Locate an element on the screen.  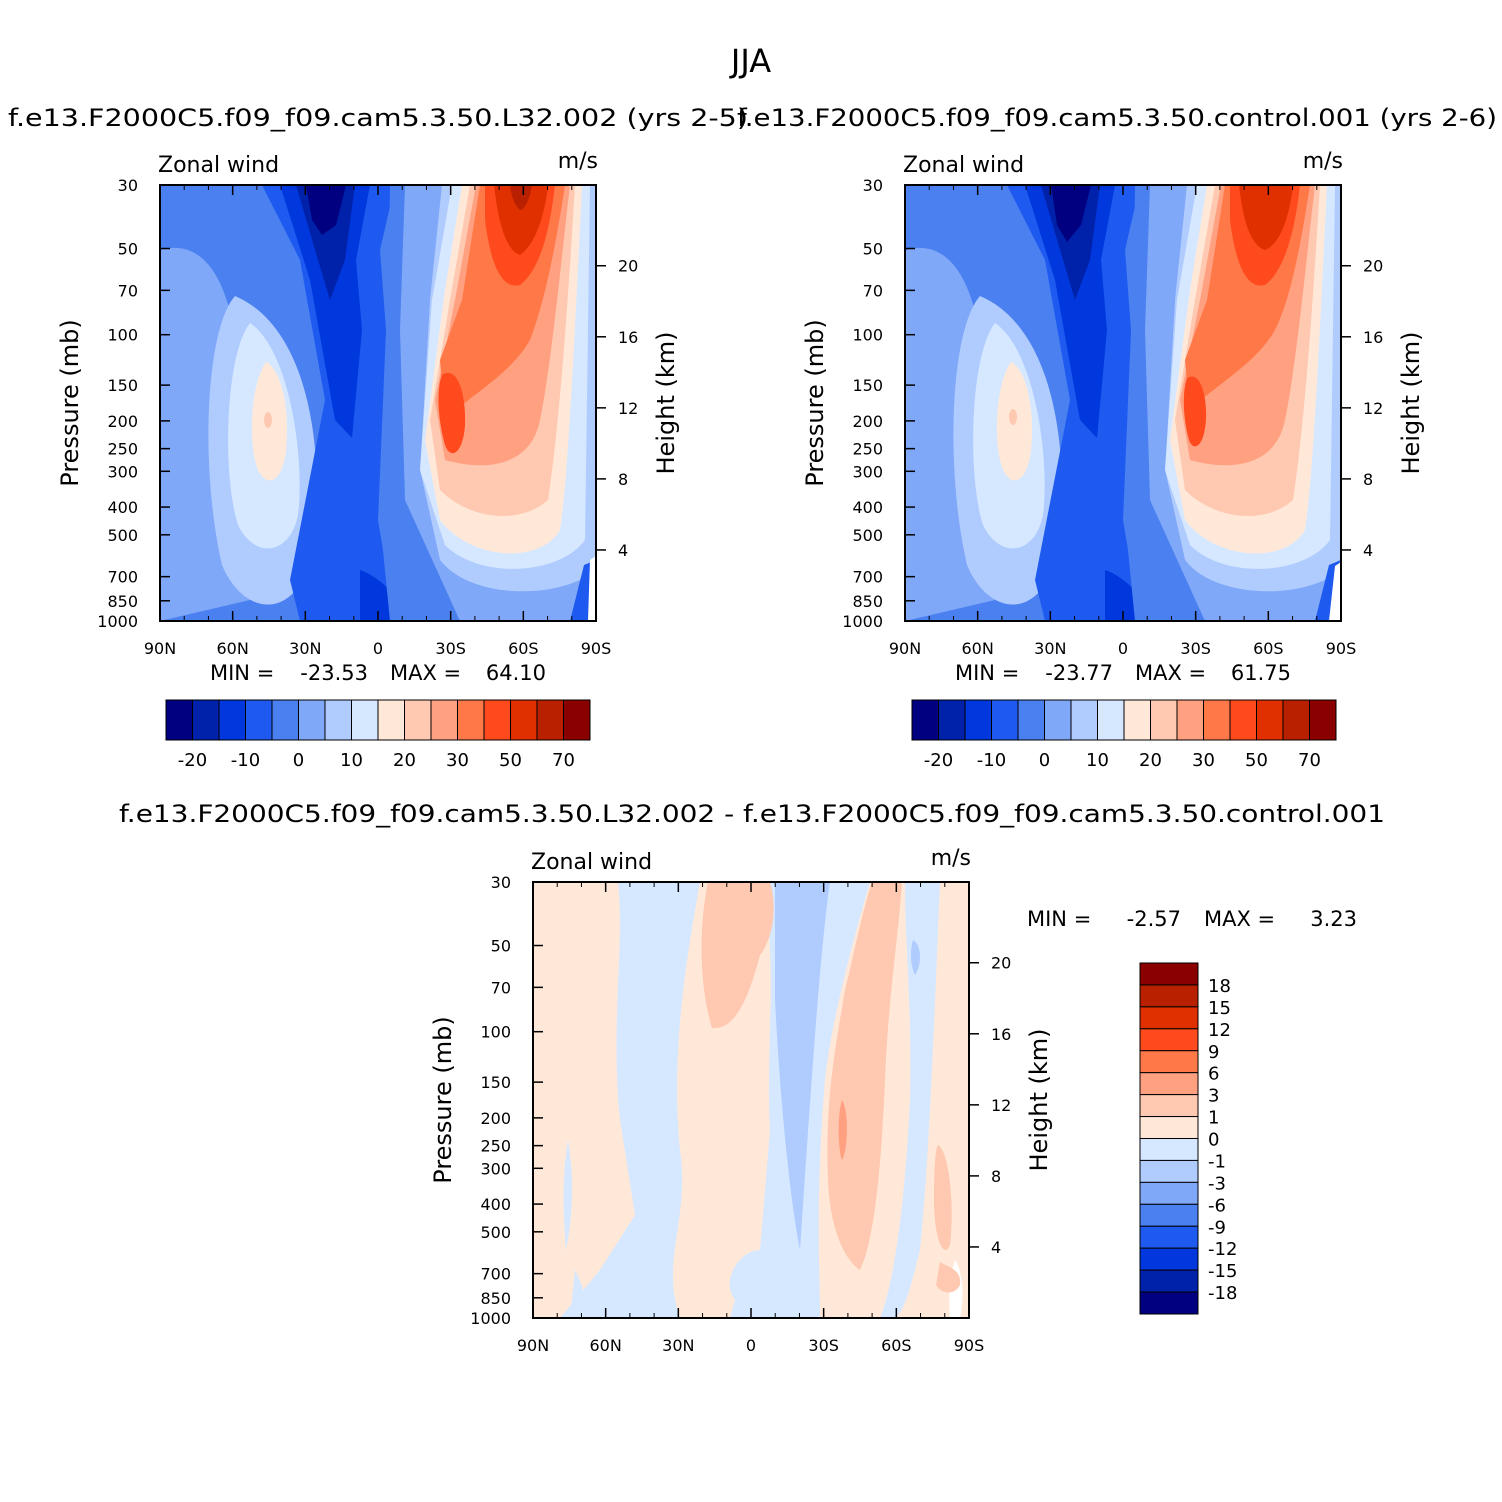
colorbar-label: 15 is located at coordinates (1219, 1008).